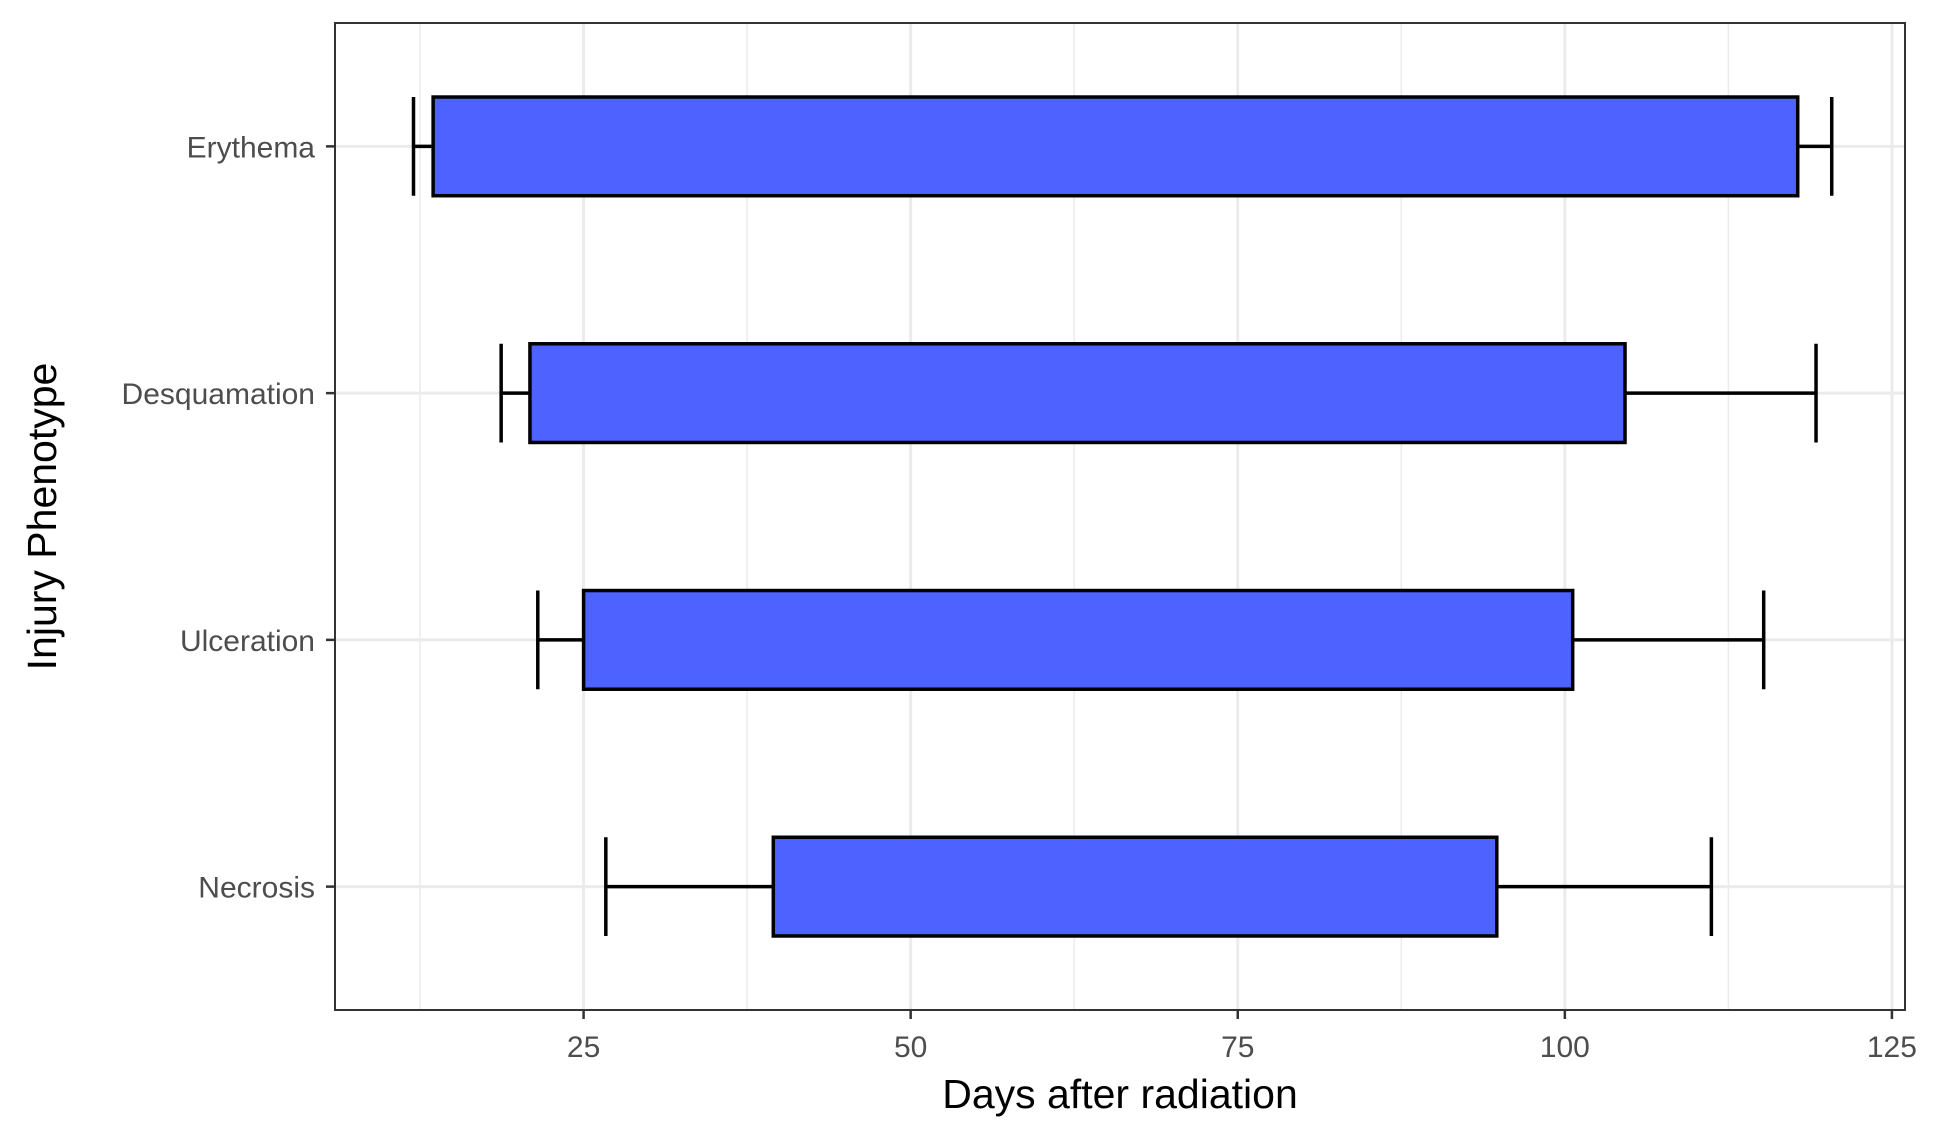 The image size is (1933, 1141). I want to click on x-tick-label: 25, so click(583, 1047).